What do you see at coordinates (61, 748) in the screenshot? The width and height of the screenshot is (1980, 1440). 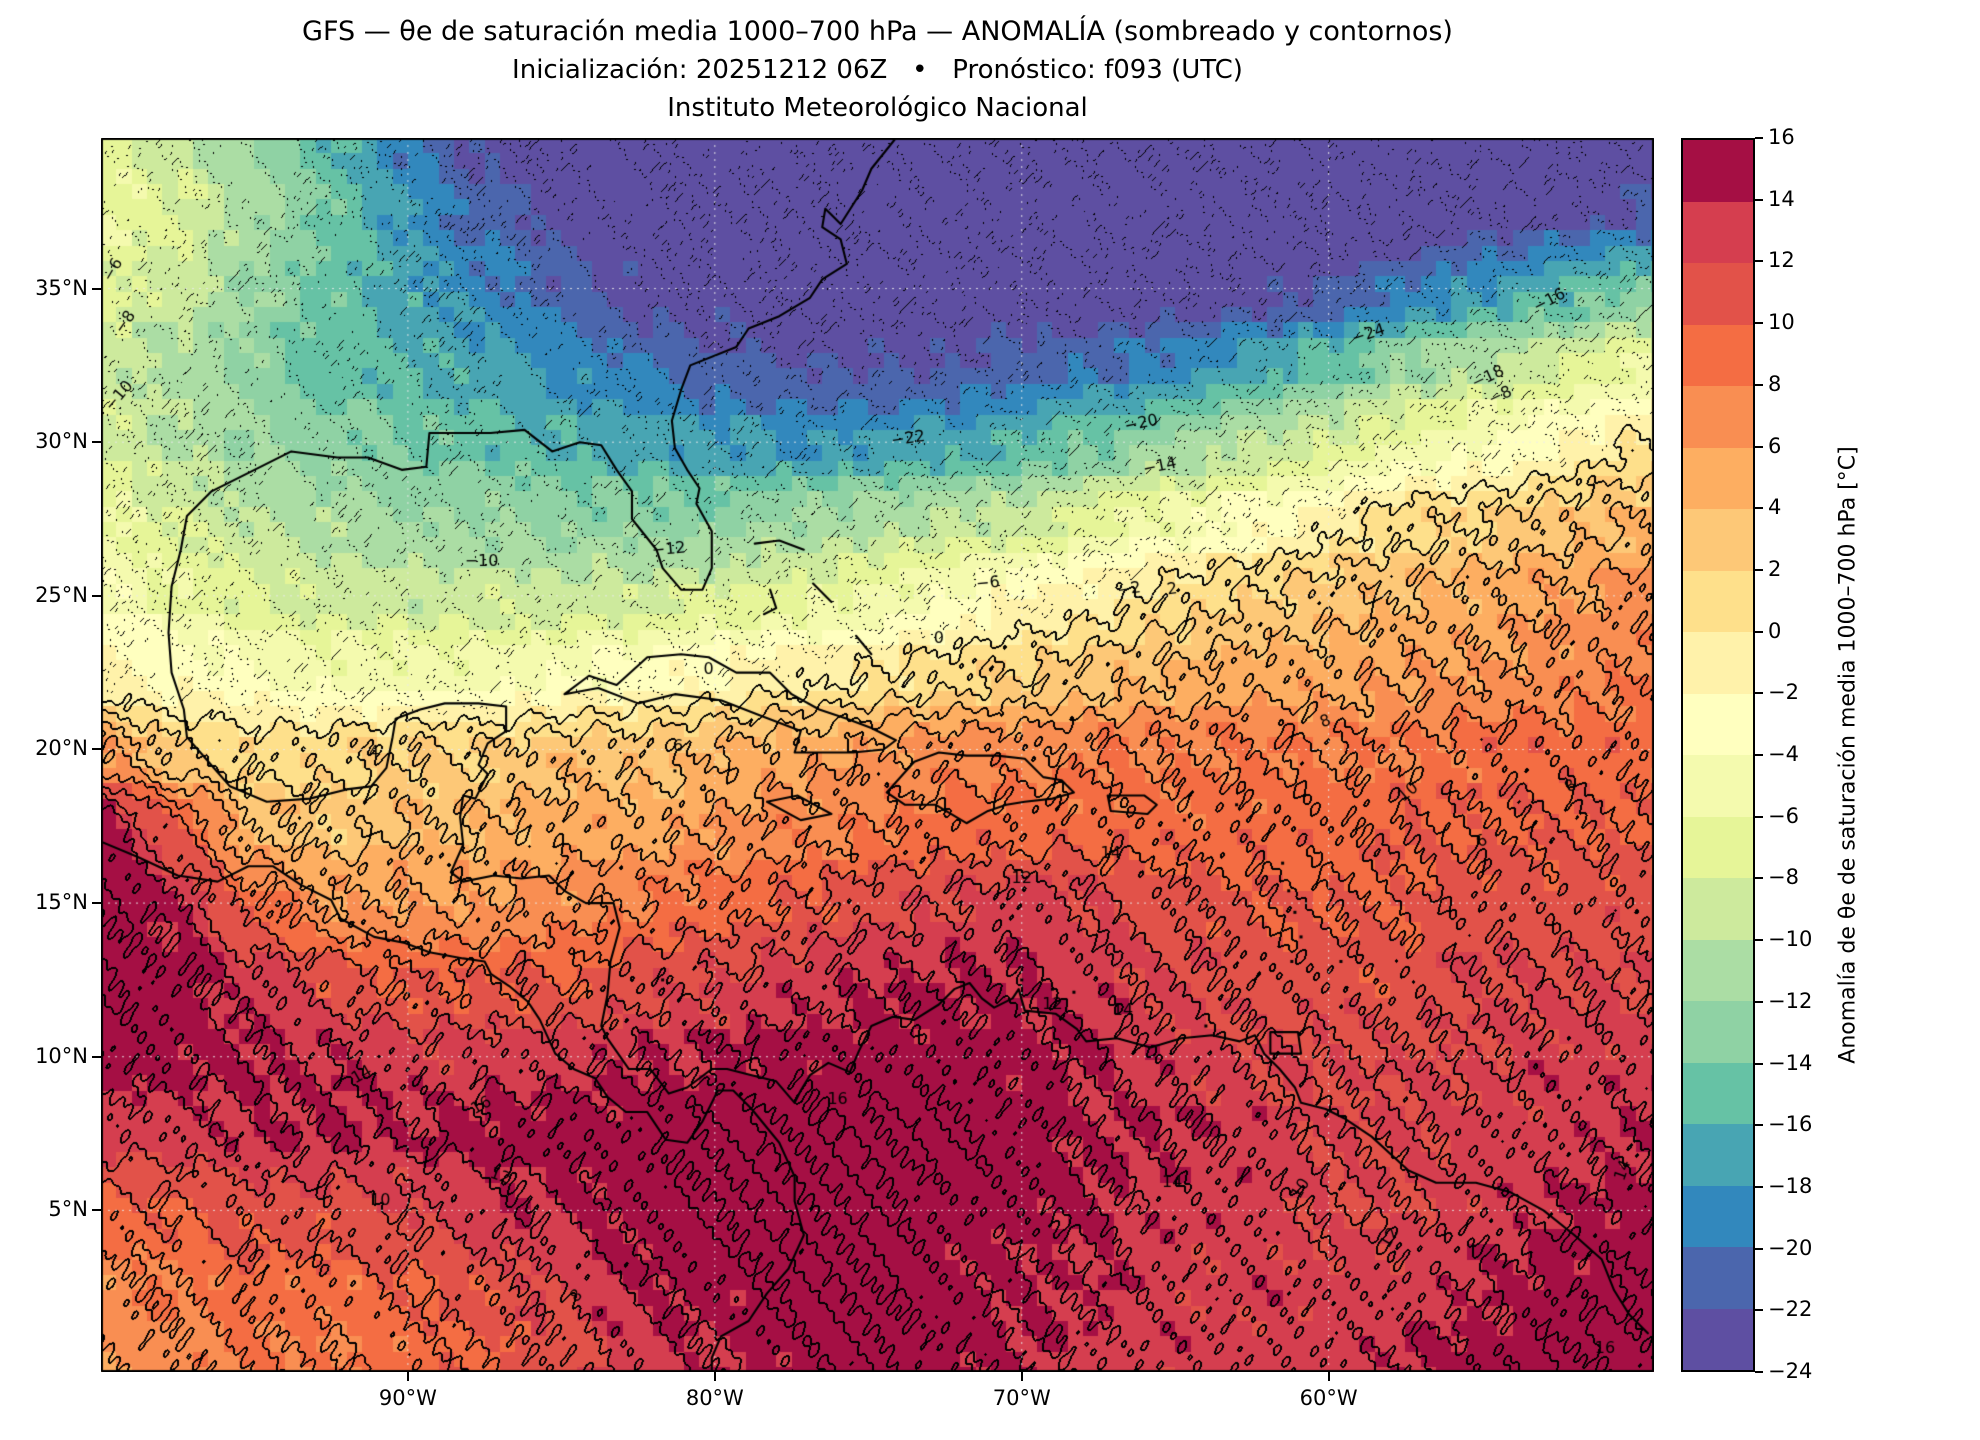 I see `y-tick-label: 20°N` at bounding box center [61, 748].